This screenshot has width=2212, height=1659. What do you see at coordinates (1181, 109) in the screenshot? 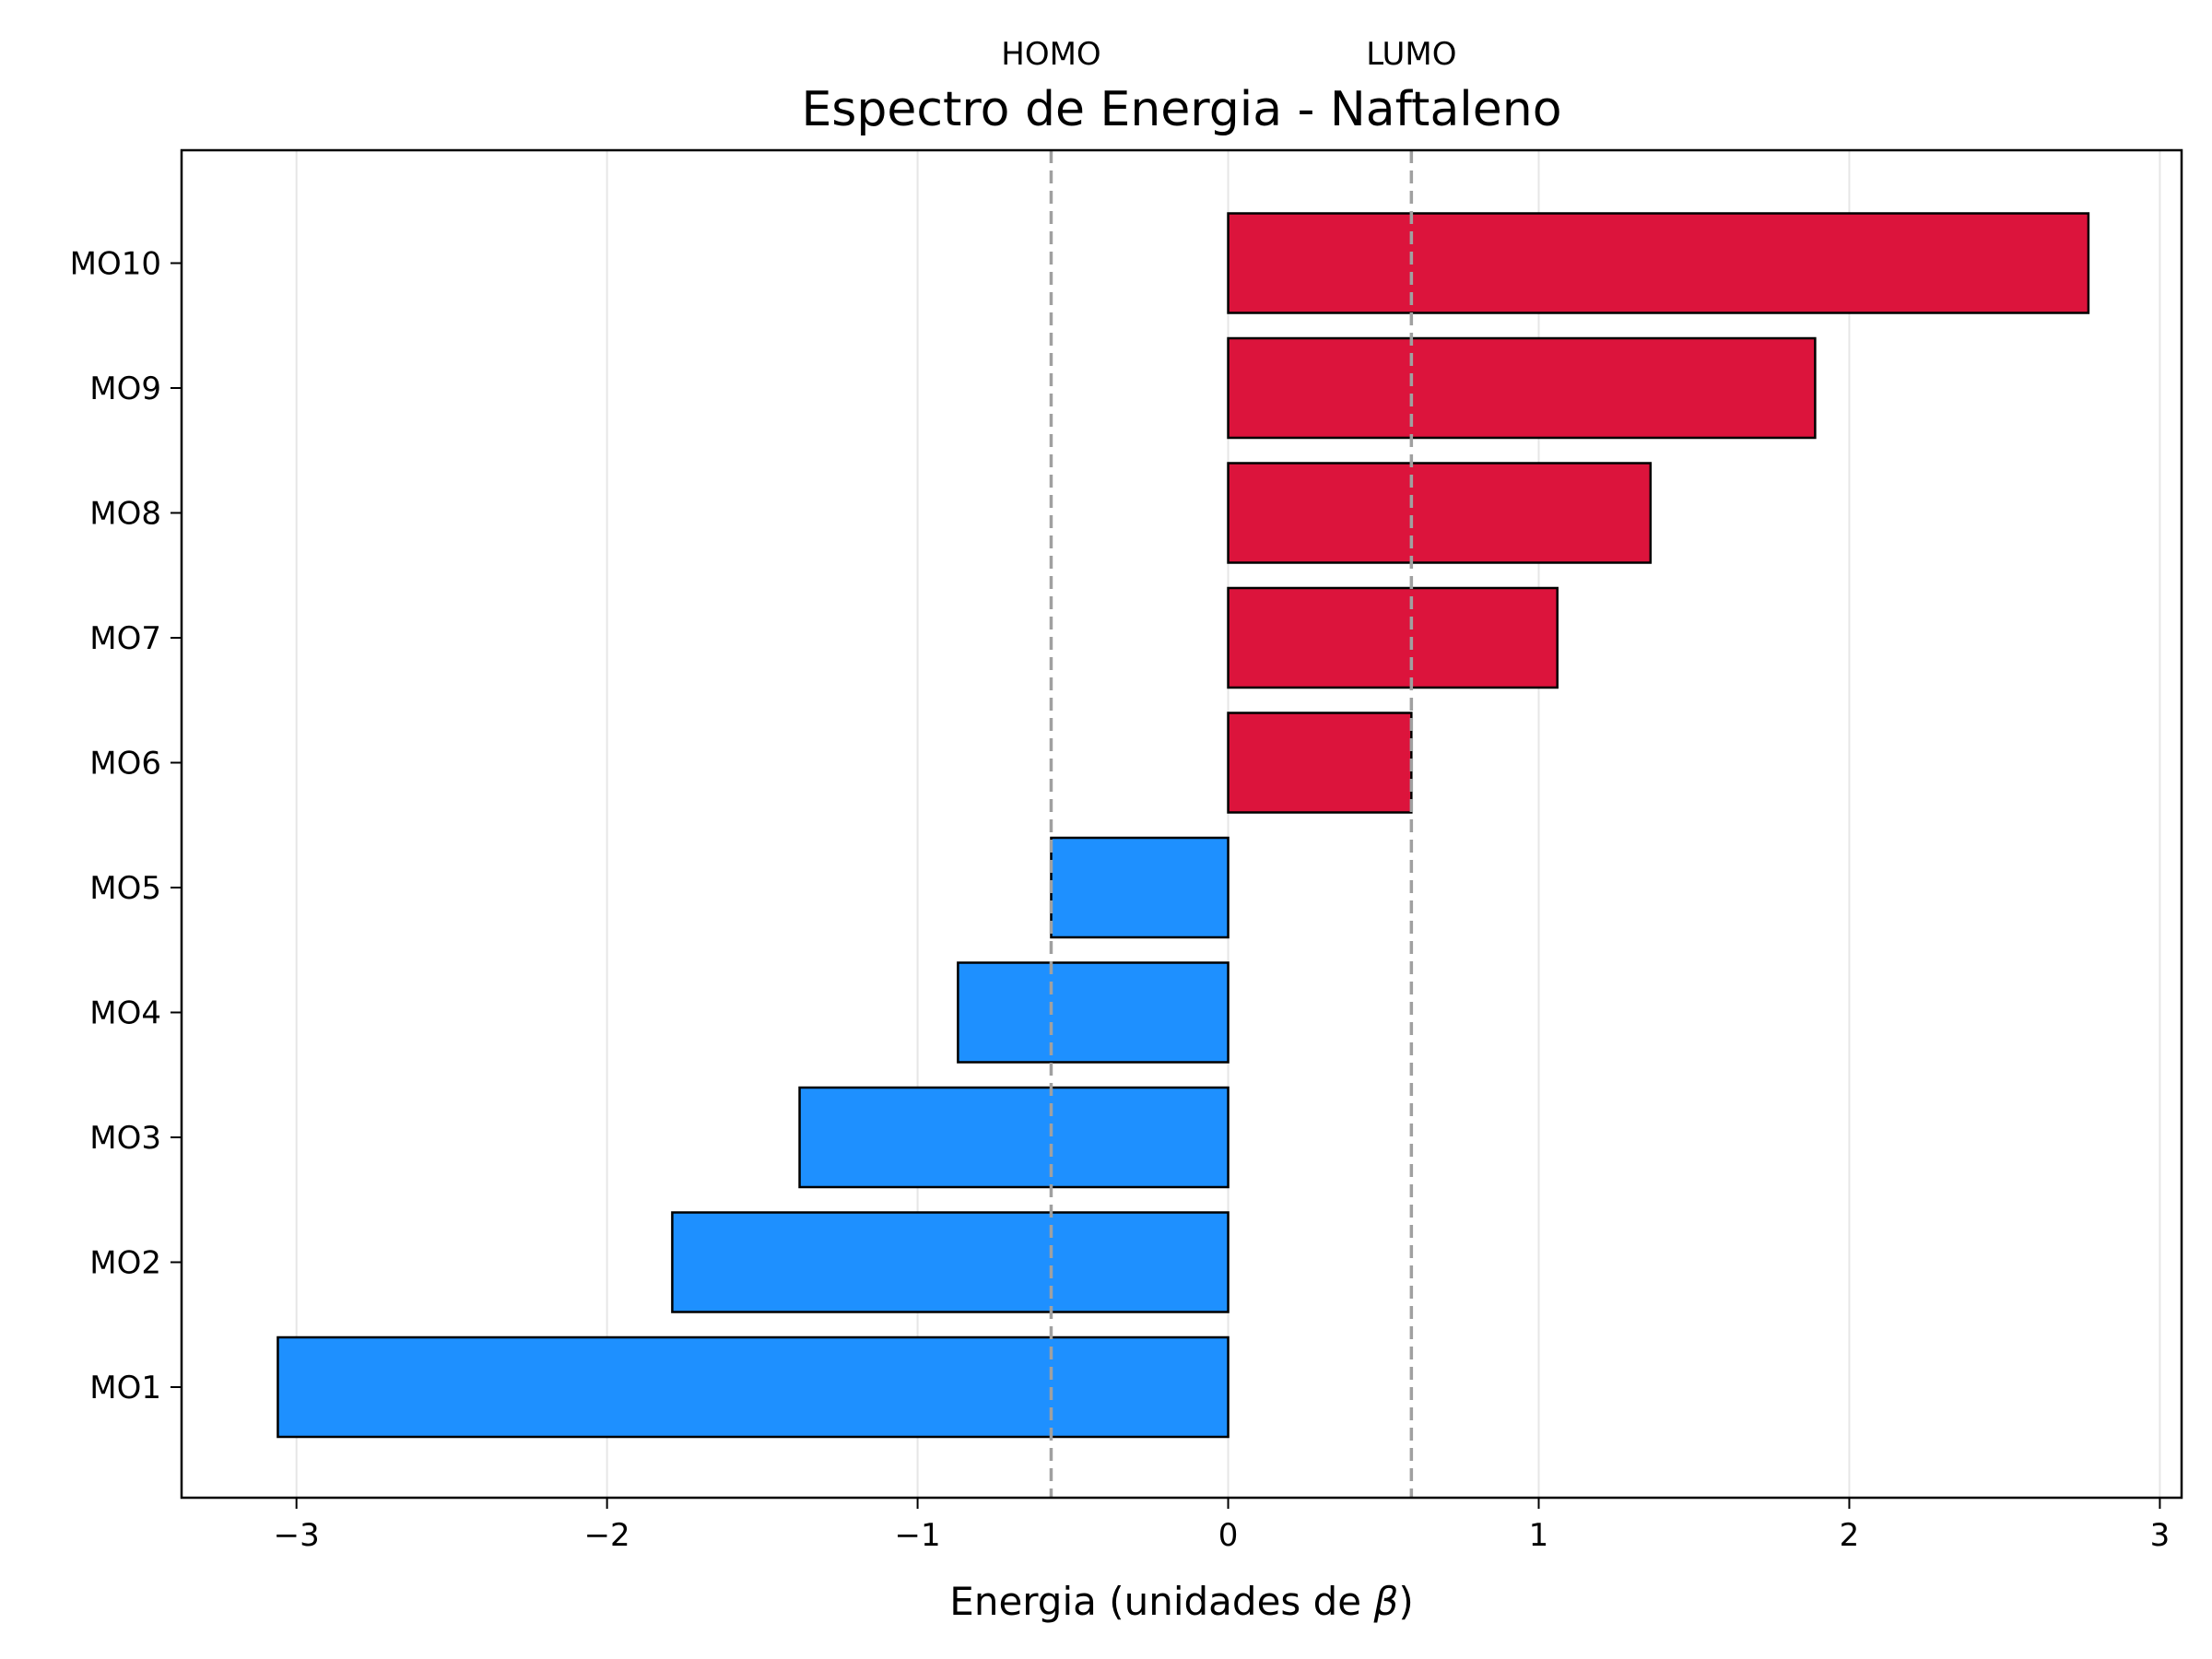
I see `chart-title: Espectro de Energia - Naftaleno` at bounding box center [1181, 109].